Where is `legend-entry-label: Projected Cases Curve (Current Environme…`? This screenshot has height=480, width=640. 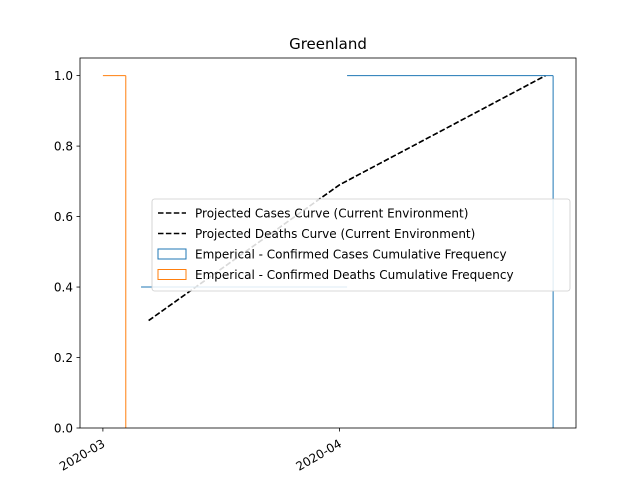 legend-entry-label: Projected Cases Curve (Current Environme… is located at coordinates (331, 213).